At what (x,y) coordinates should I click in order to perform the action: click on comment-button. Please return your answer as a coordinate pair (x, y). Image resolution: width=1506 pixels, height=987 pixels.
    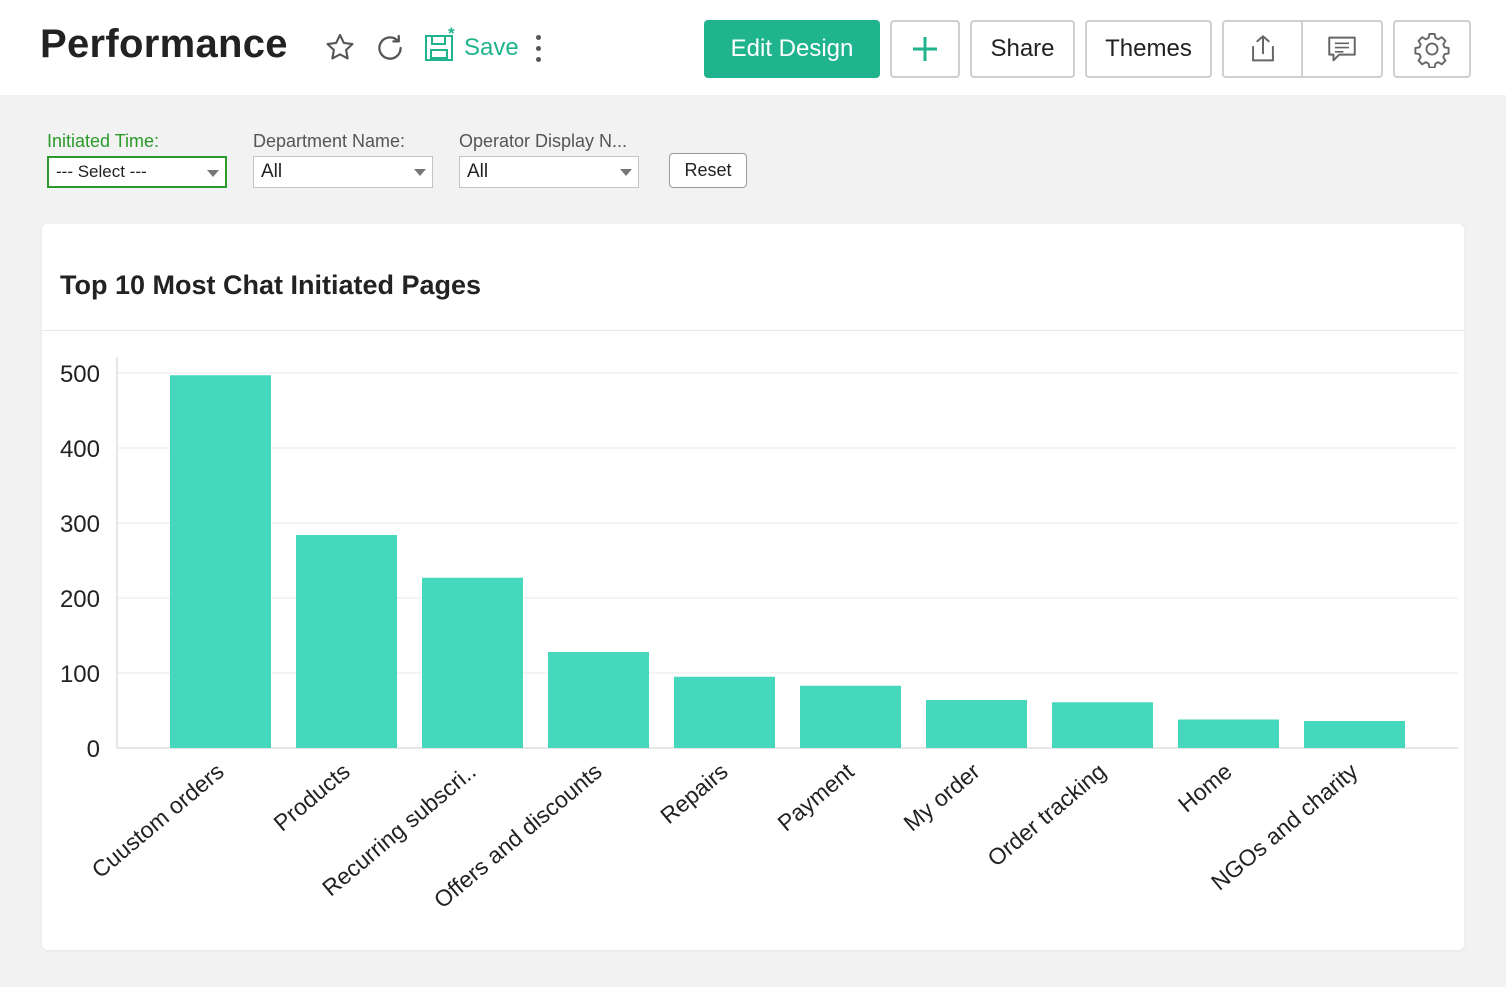
    Looking at the image, I should click on (1342, 49).